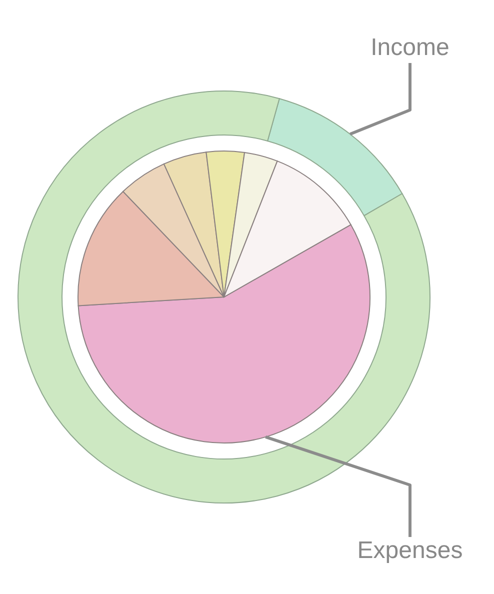 Image resolution: width=494 pixels, height=594 pixels. What do you see at coordinates (335, 157) in the screenshot?
I see `donut-slice` at bounding box center [335, 157].